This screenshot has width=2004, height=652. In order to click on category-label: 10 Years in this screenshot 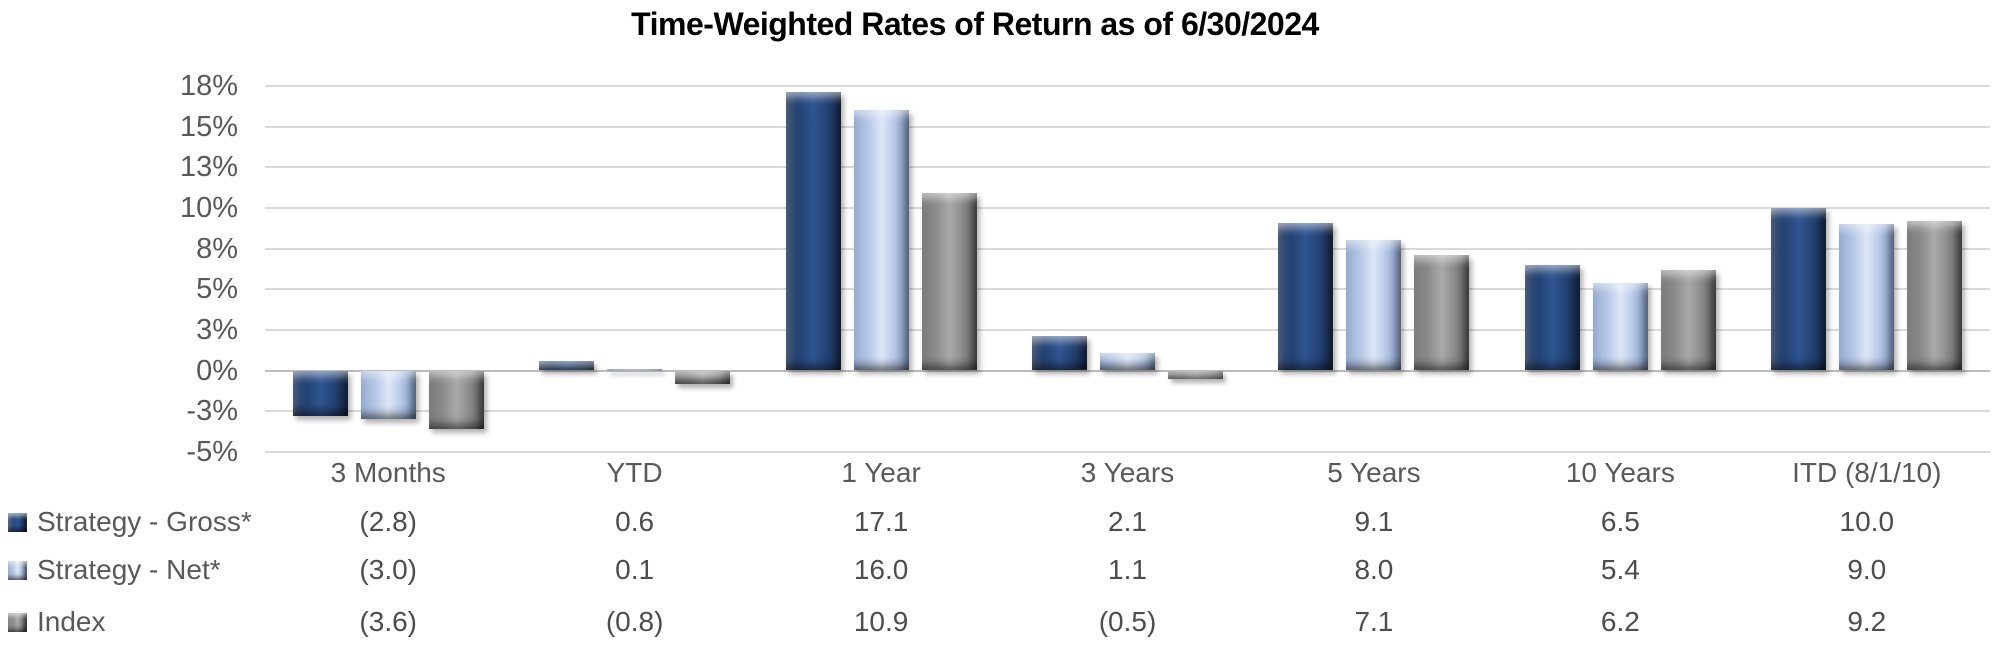, I will do `click(1620, 472)`.